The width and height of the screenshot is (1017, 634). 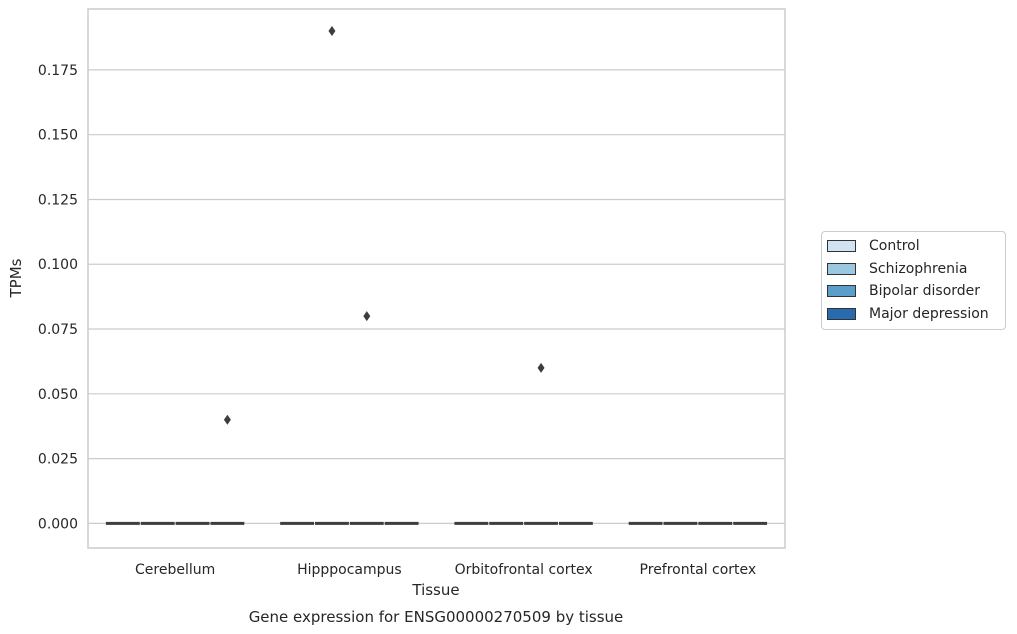 What do you see at coordinates (58, 297) in the screenshot?
I see `y-tick-labels: 0.000 0.025 0.050 0.075 0.100 0.125 0.150 0.175` at bounding box center [58, 297].